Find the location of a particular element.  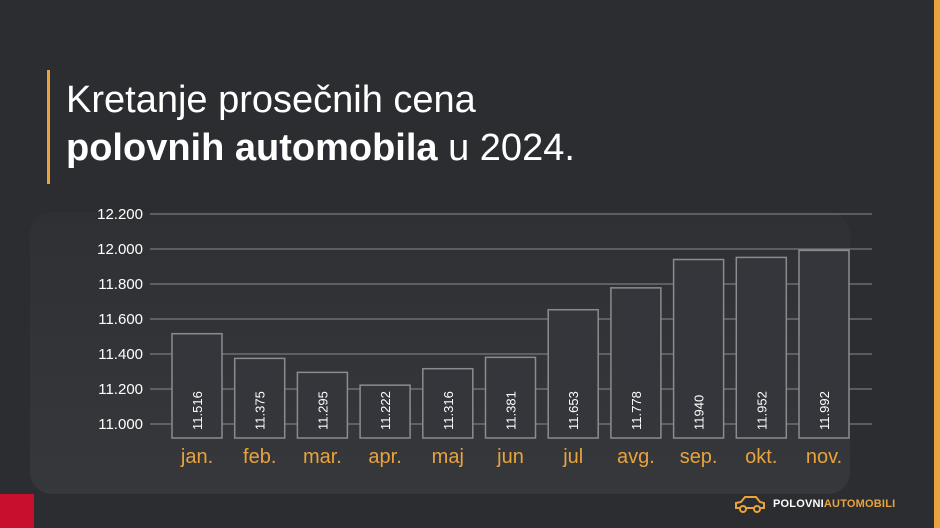

title-accent-bar is located at coordinates (48, 127).